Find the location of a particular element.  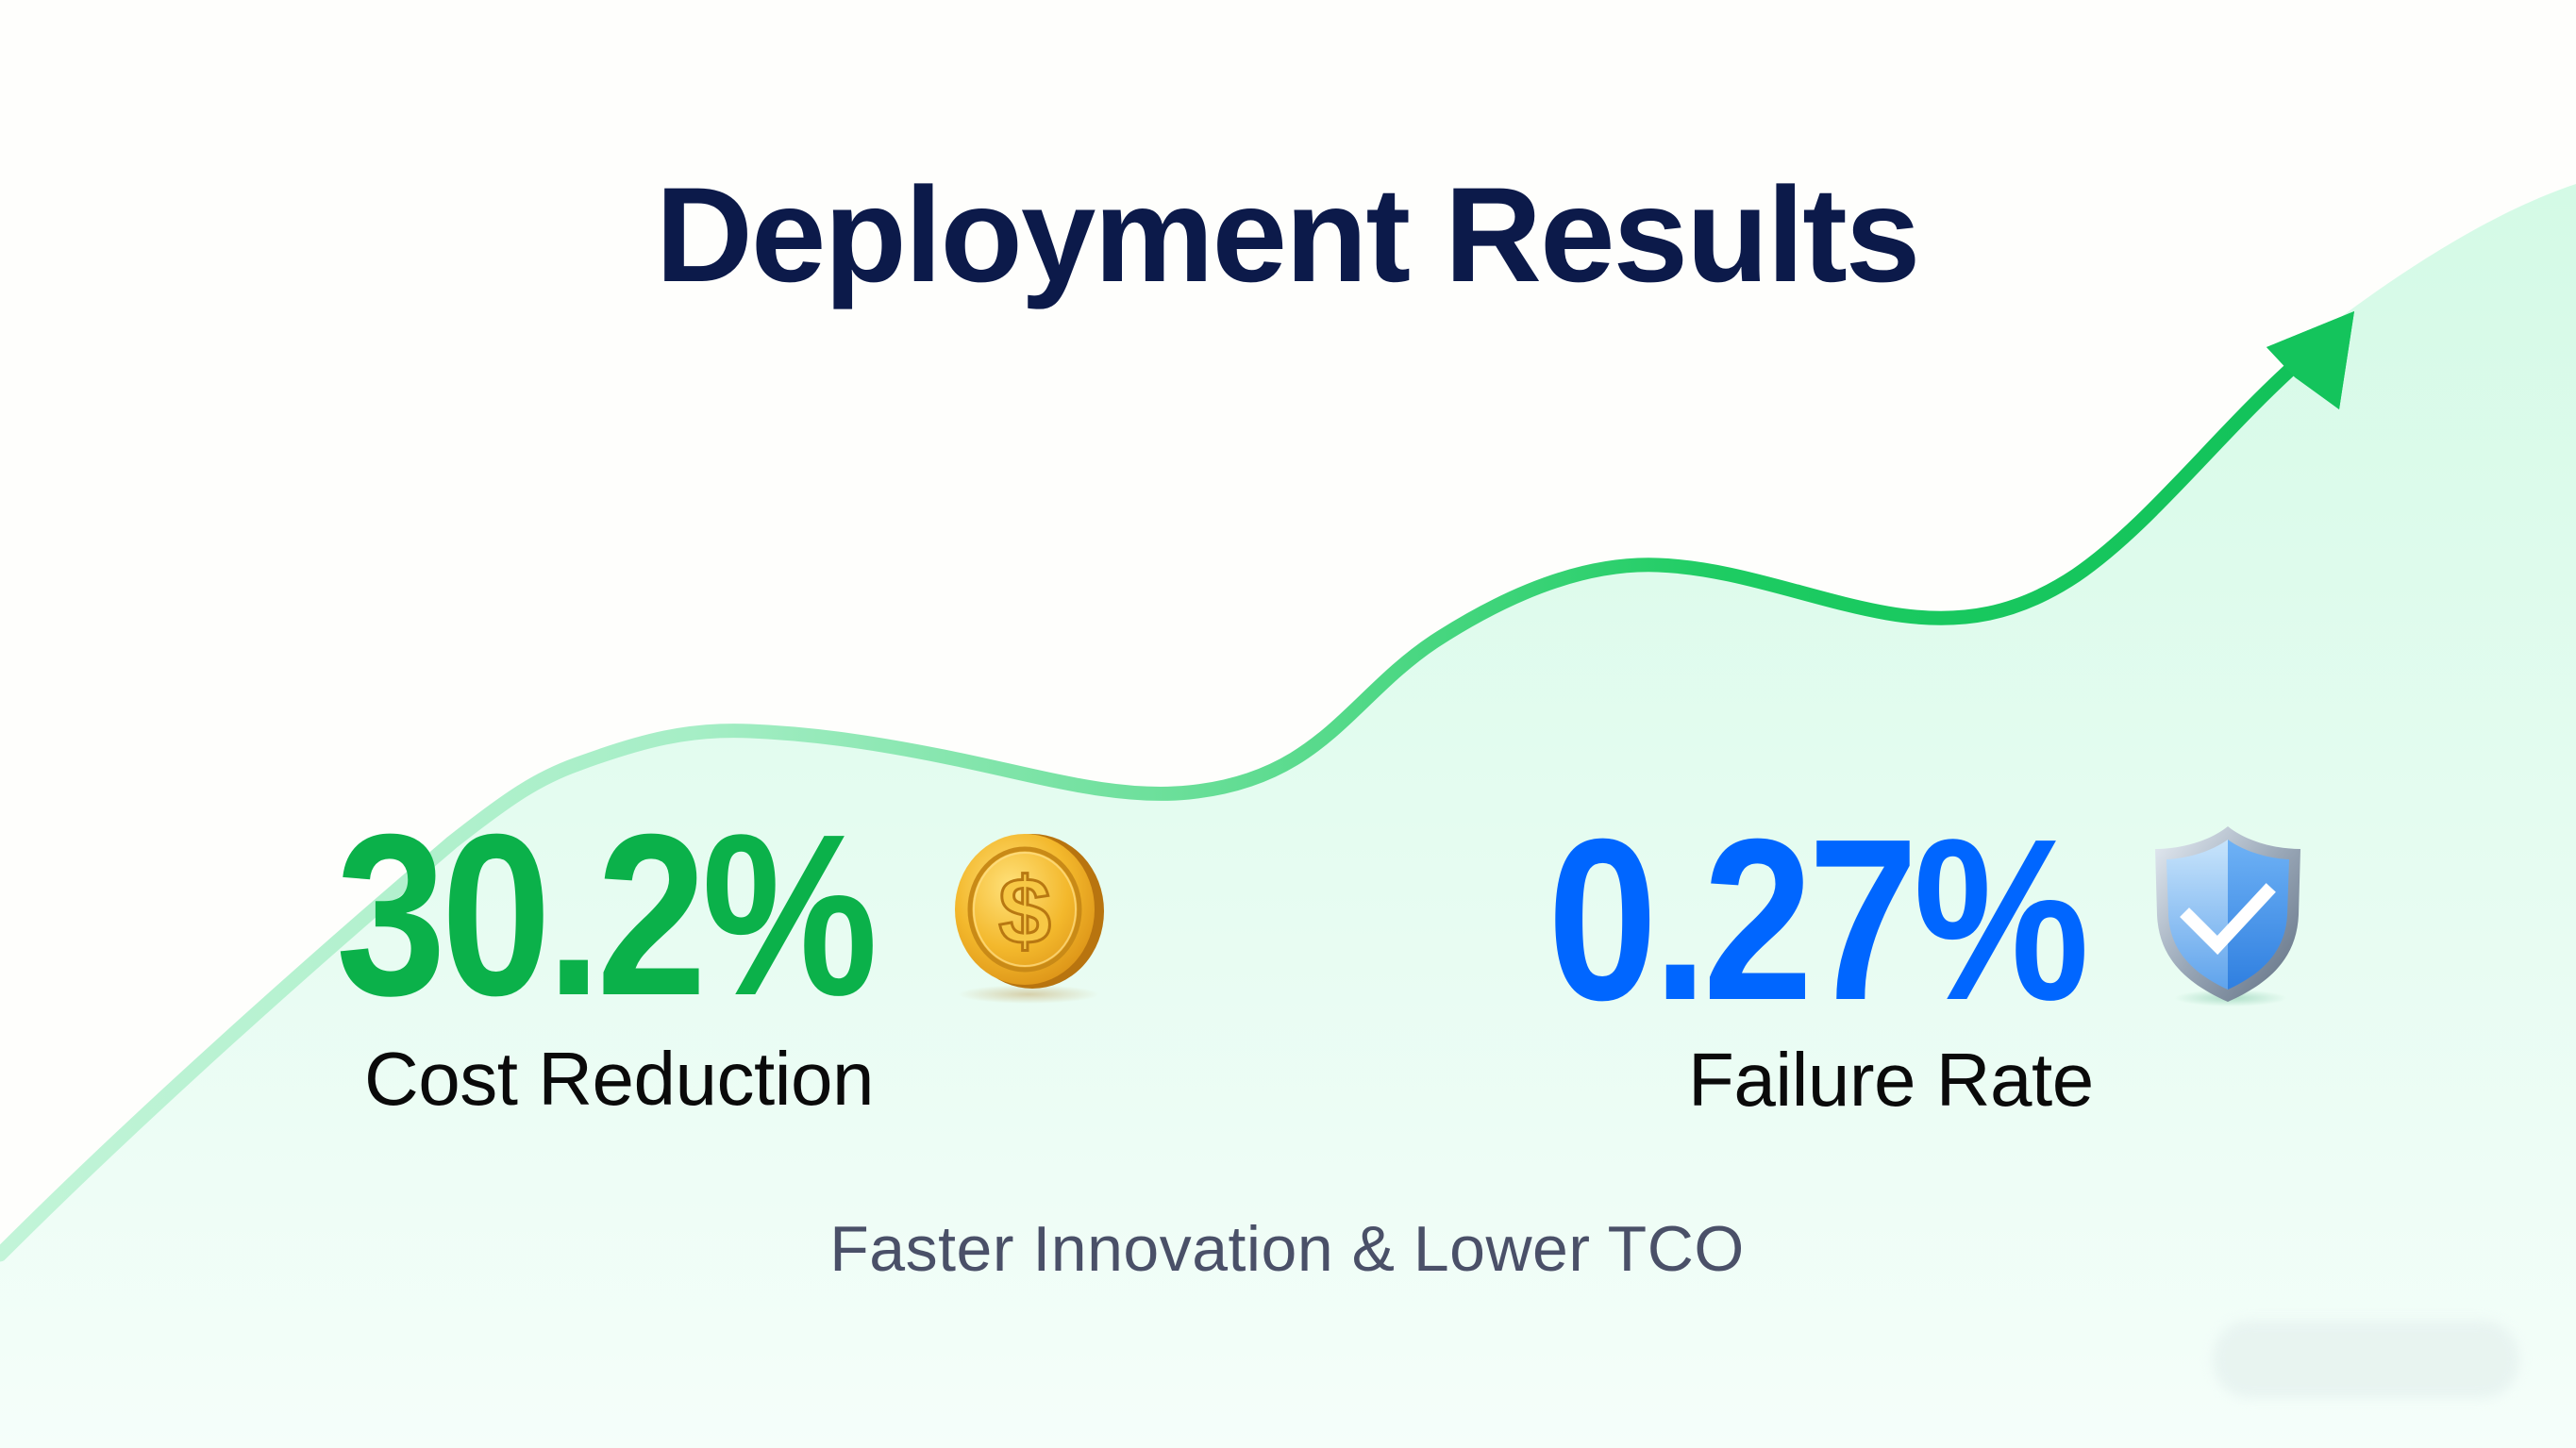

tagline: Faster Innovation & Lower TCO is located at coordinates (1288, 1249).